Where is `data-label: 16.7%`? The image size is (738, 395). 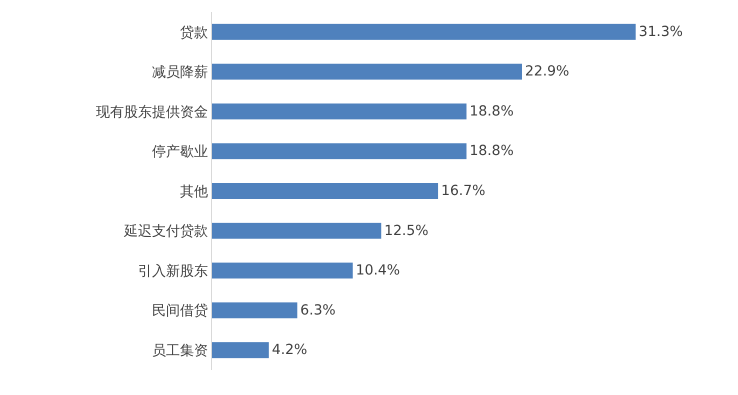
data-label: 16.7% is located at coordinates (463, 190).